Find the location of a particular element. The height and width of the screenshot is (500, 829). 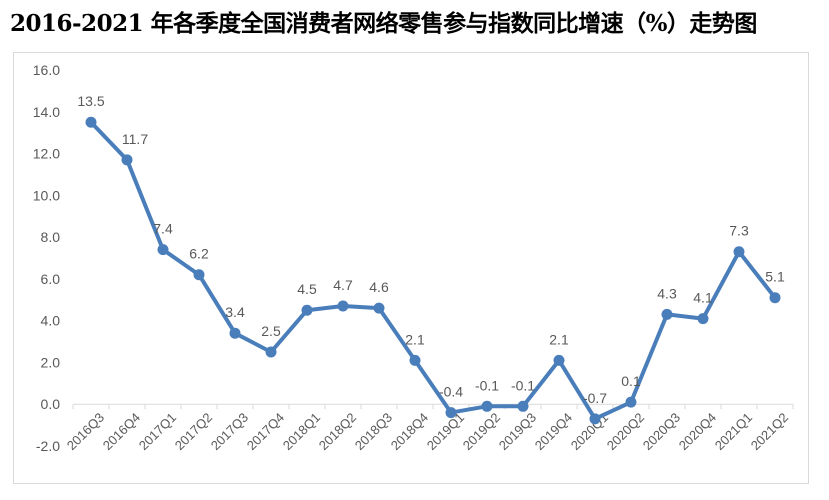

data-label: 7.3 is located at coordinates (739, 231).